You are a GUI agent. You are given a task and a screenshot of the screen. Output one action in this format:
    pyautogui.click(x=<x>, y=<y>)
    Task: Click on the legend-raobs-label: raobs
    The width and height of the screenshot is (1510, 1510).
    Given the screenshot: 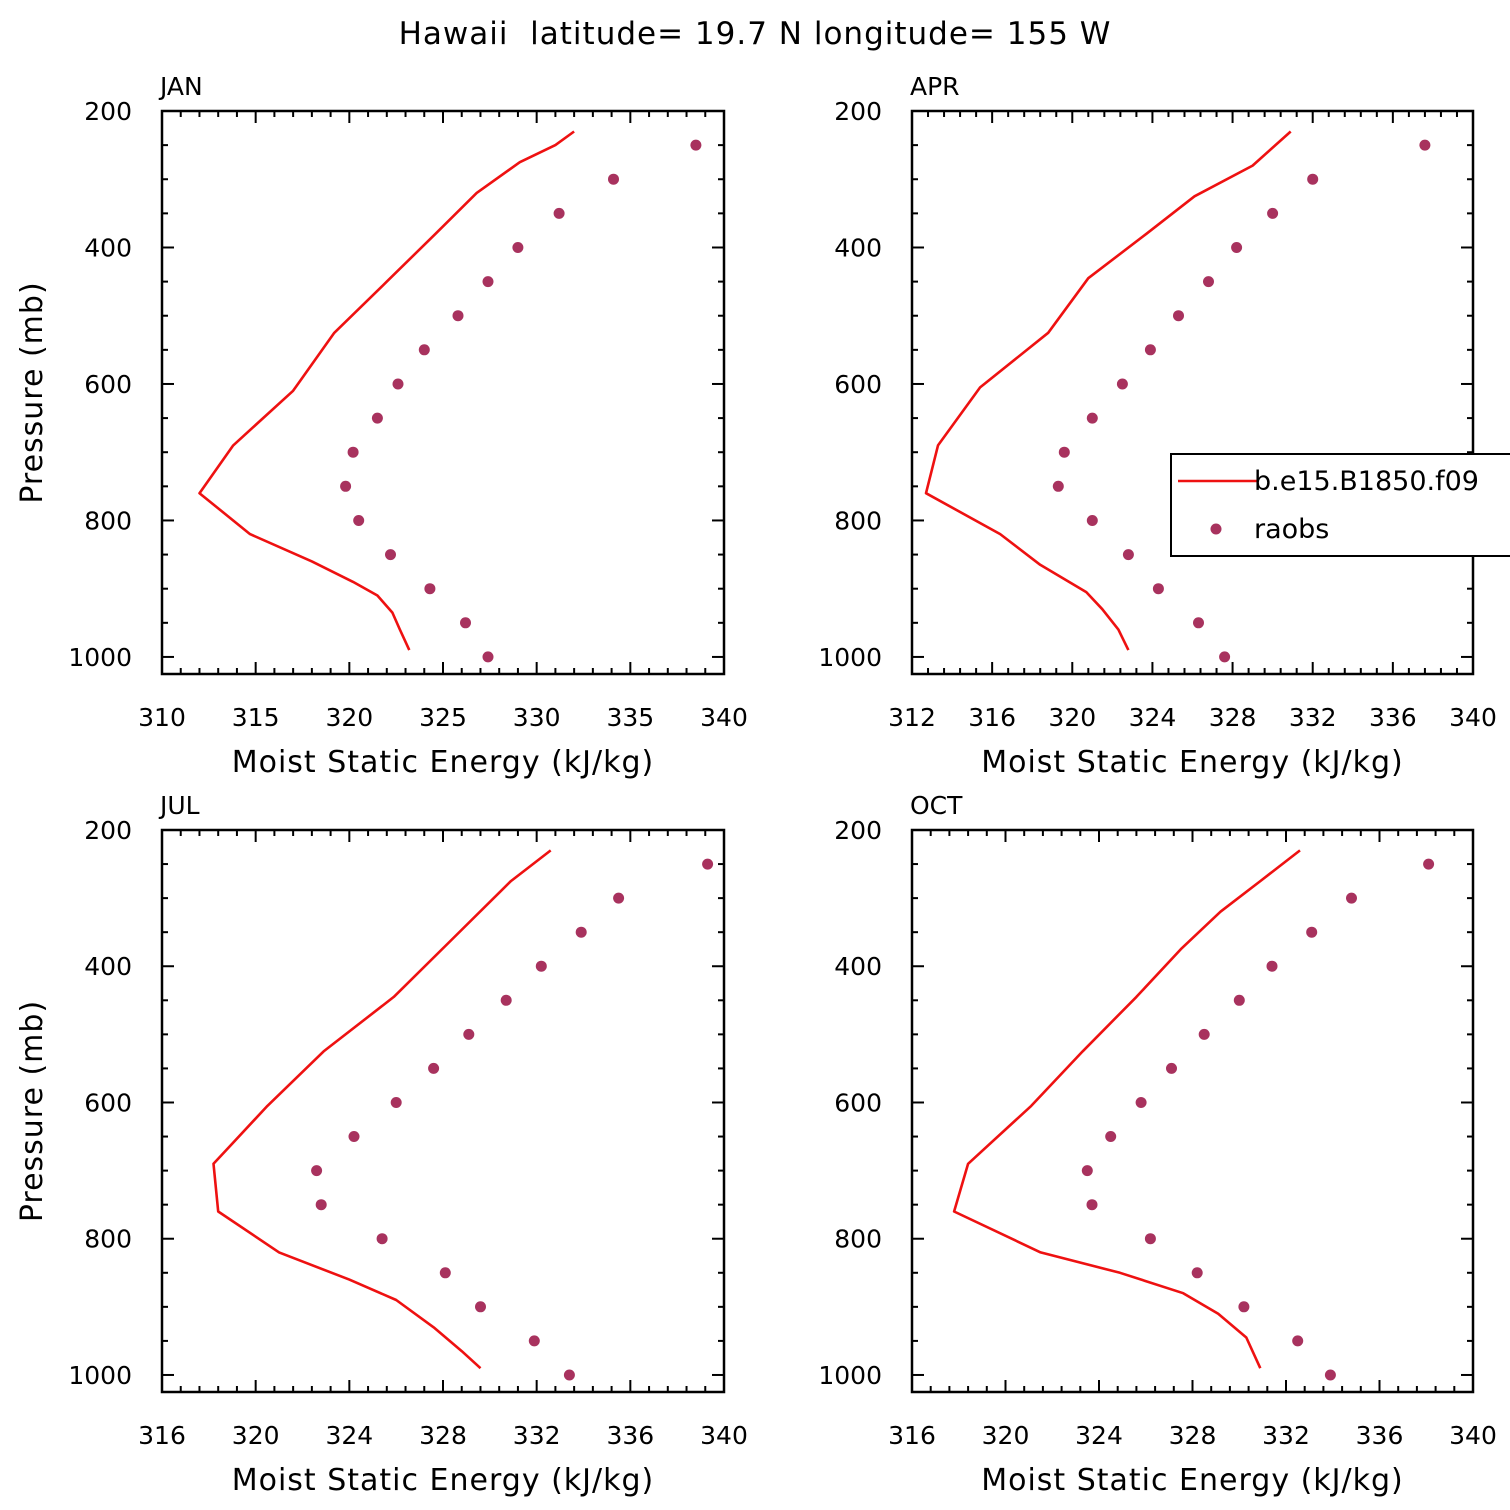 What is the action you would take?
    pyautogui.click(x=1291, y=529)
    